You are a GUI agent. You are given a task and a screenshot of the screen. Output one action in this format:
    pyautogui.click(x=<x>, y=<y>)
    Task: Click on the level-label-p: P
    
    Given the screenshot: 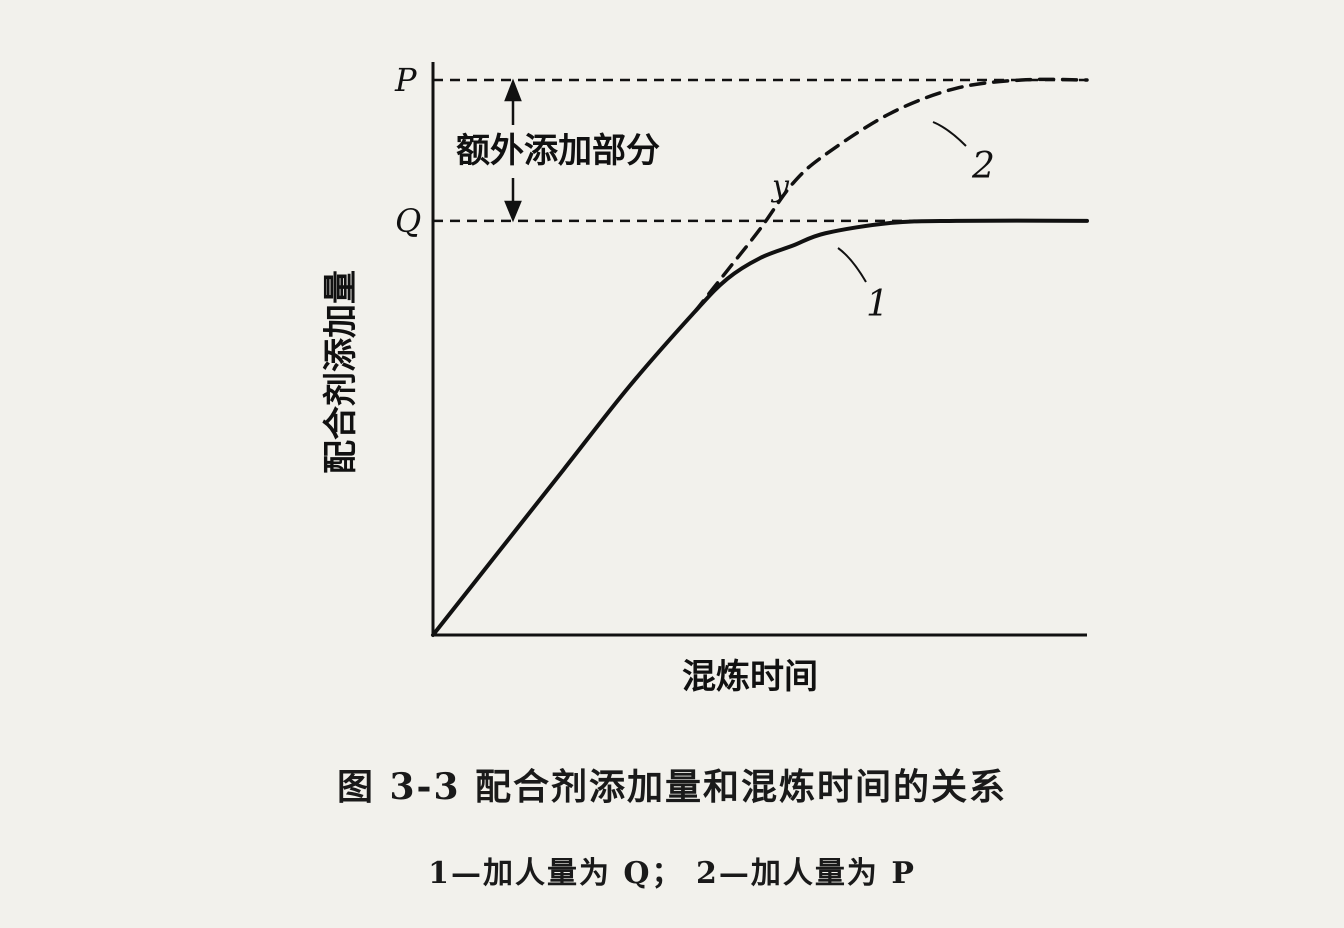 What is the action you would take?
    pyautogui.click(x=405, y=80)
    